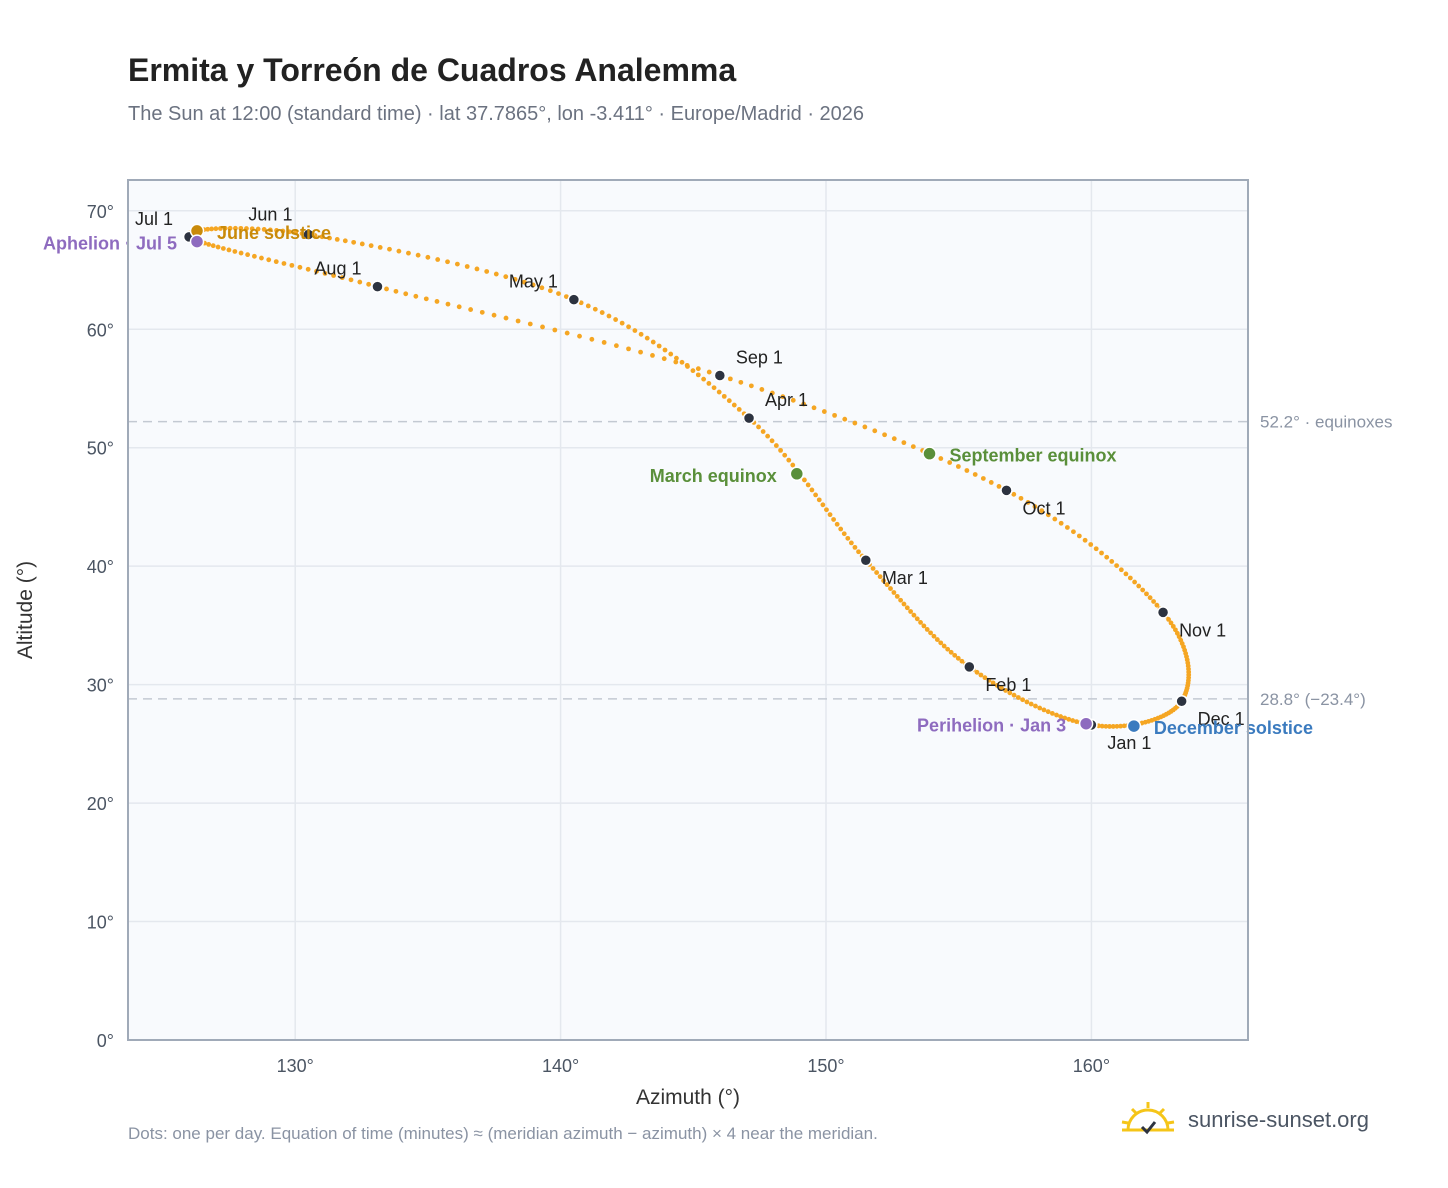 The width and height of the screenshot is (1448, 1188). Describe the element at coordinates (1278, 1119) in the screenshot. I see `brand-name: sunrise-sunset.org` at that location.